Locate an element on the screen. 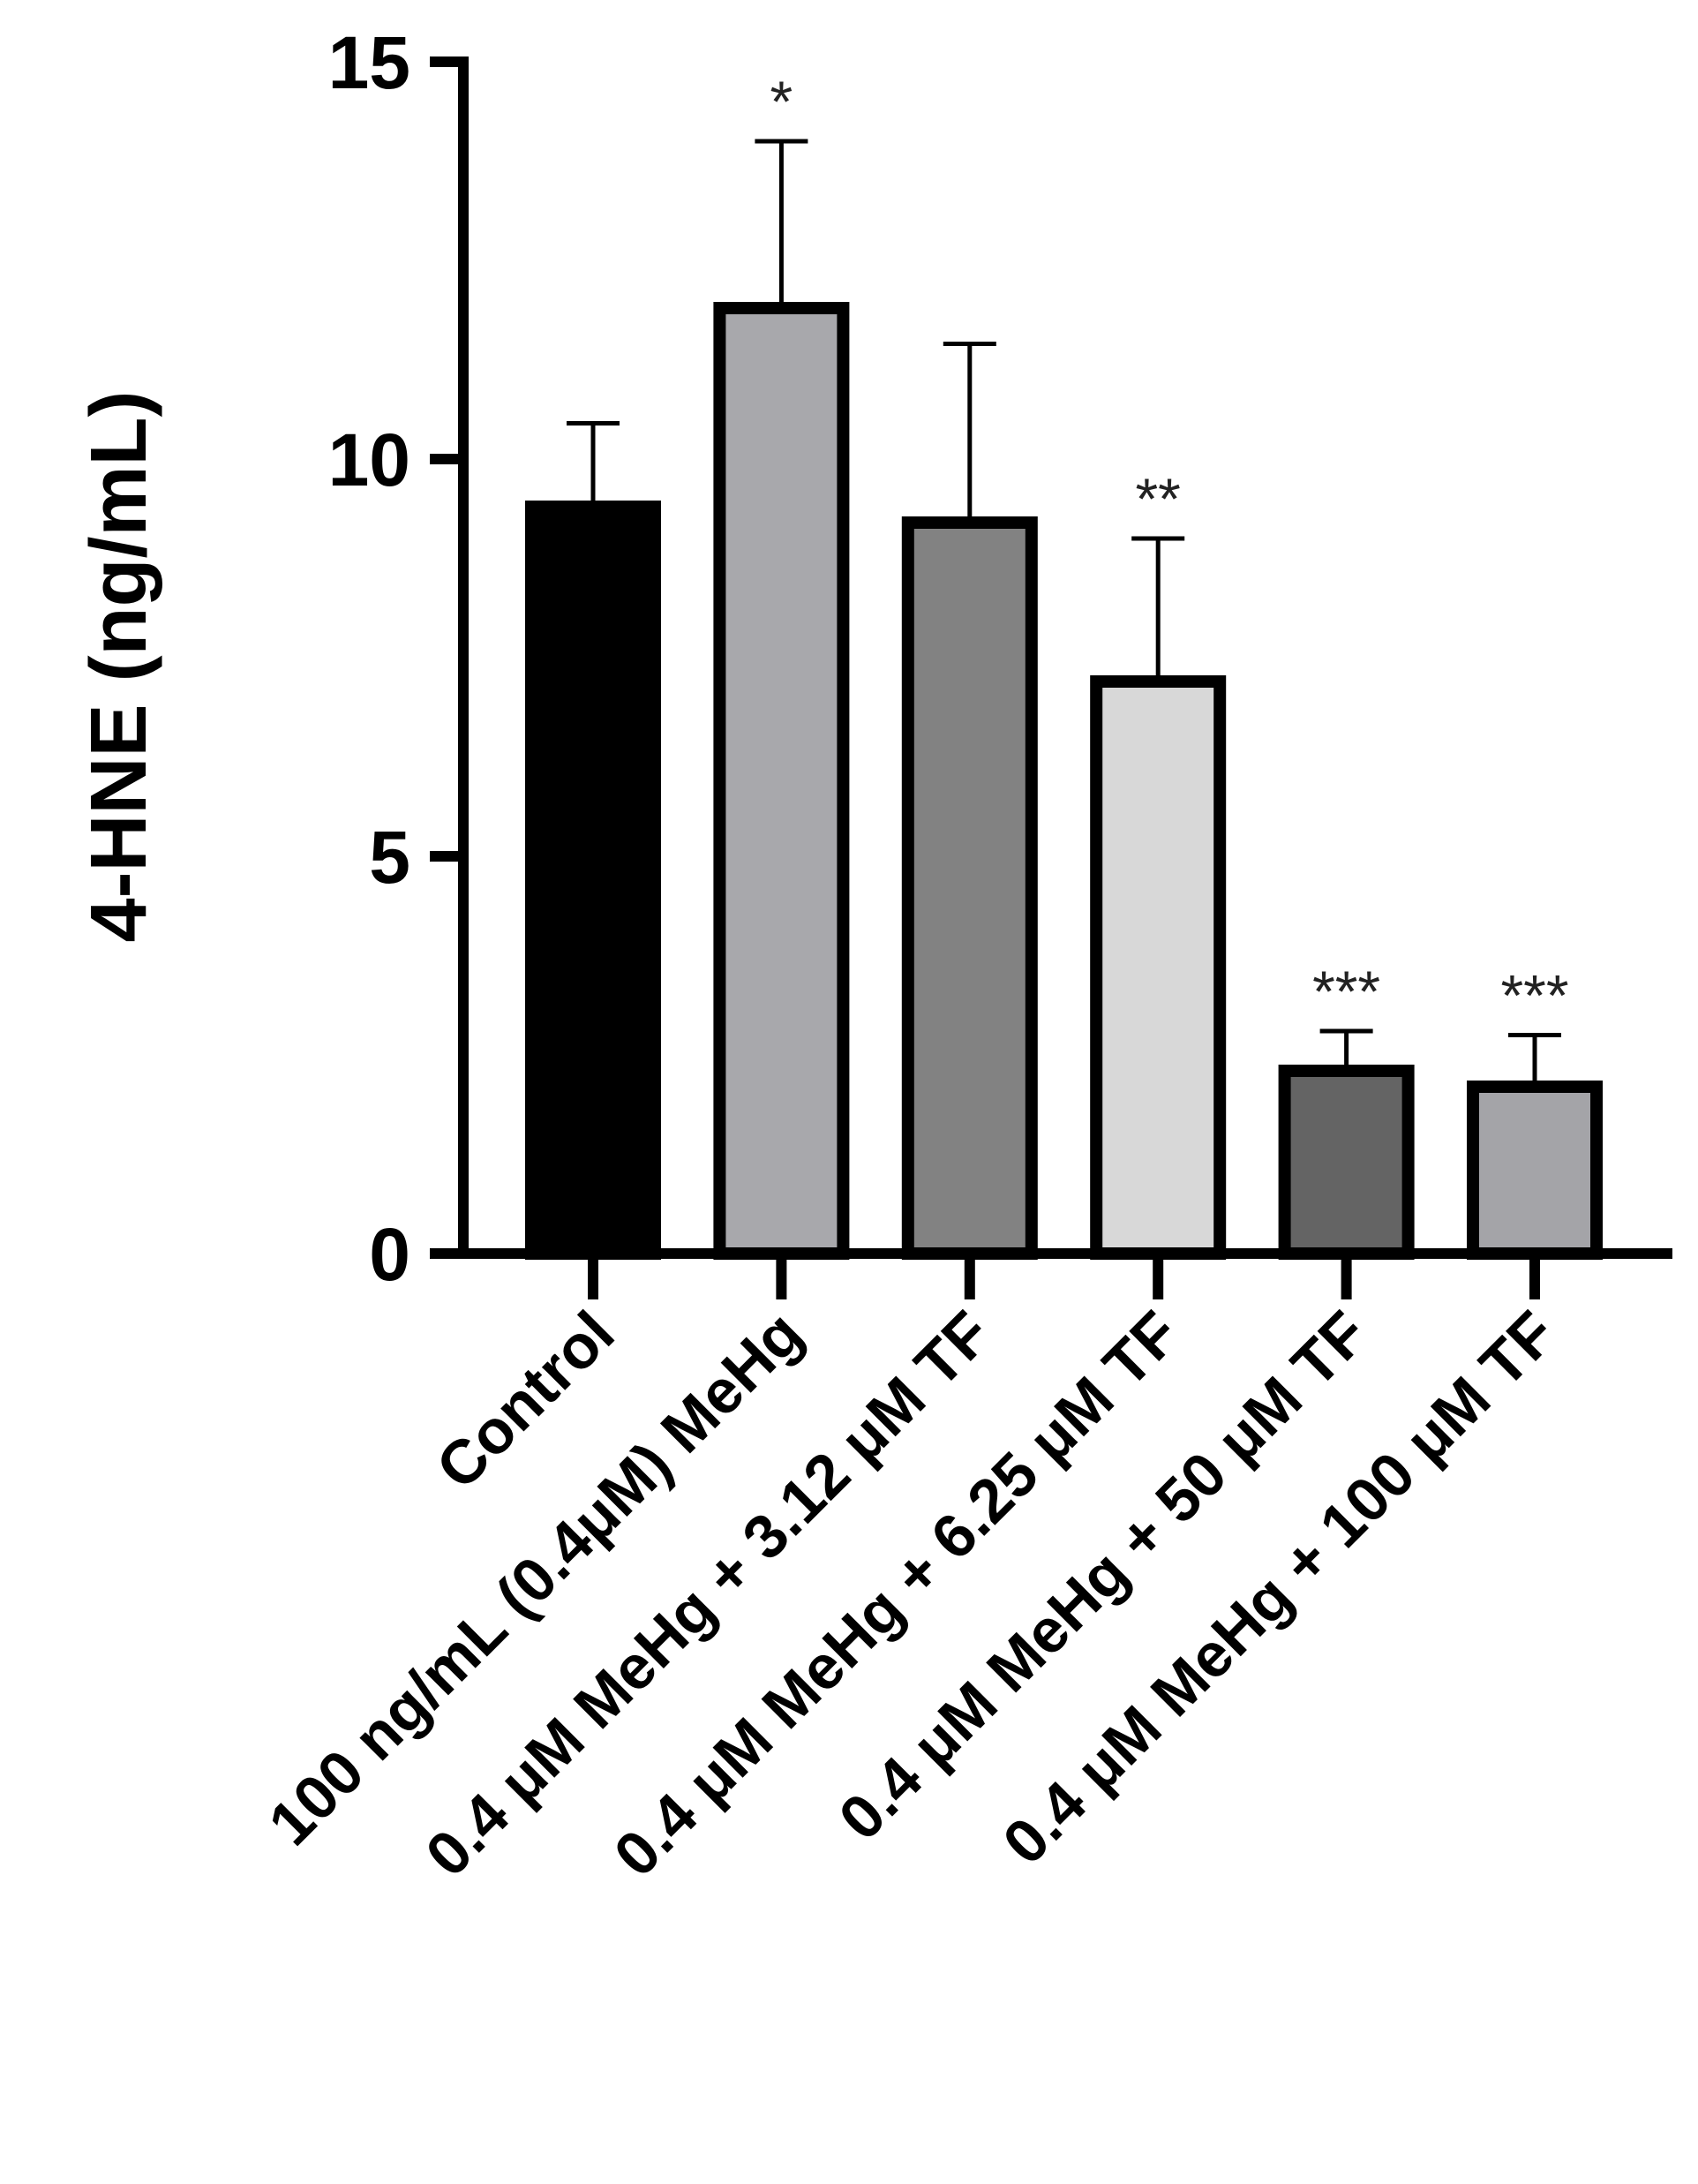  y-axis-ticks: 0 5 10 15 is located at coordinates (395, 658).